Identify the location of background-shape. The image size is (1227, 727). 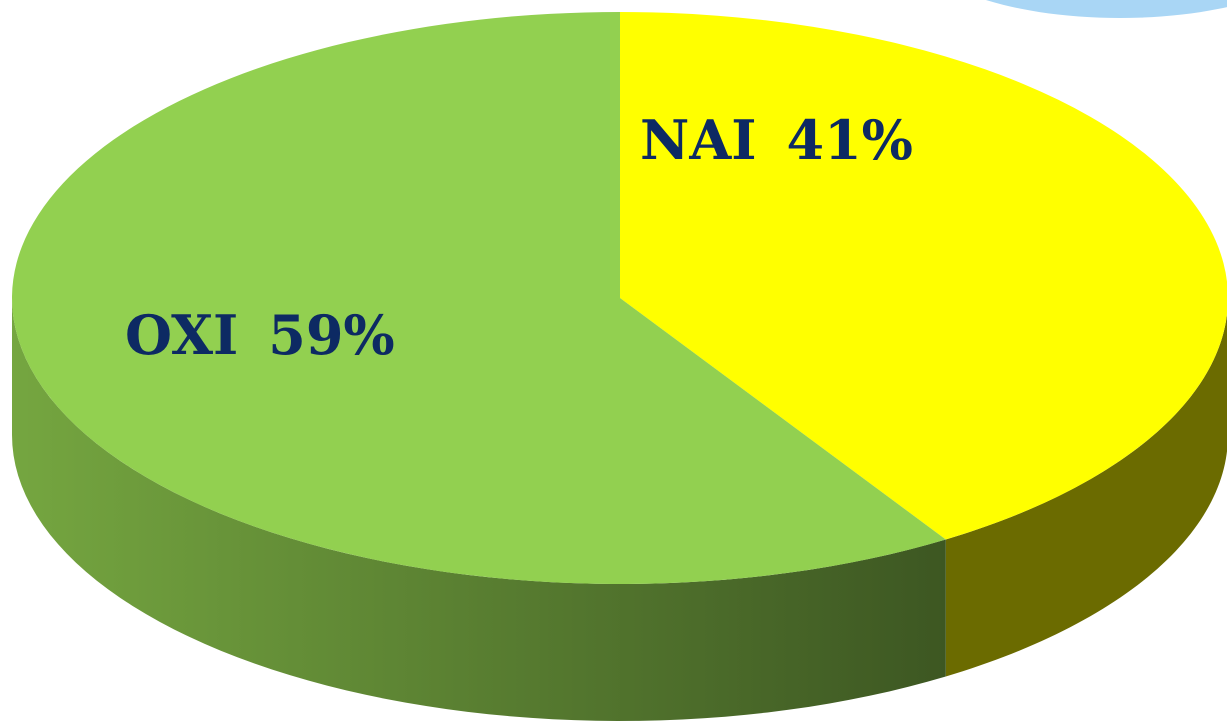
(1106, 9).